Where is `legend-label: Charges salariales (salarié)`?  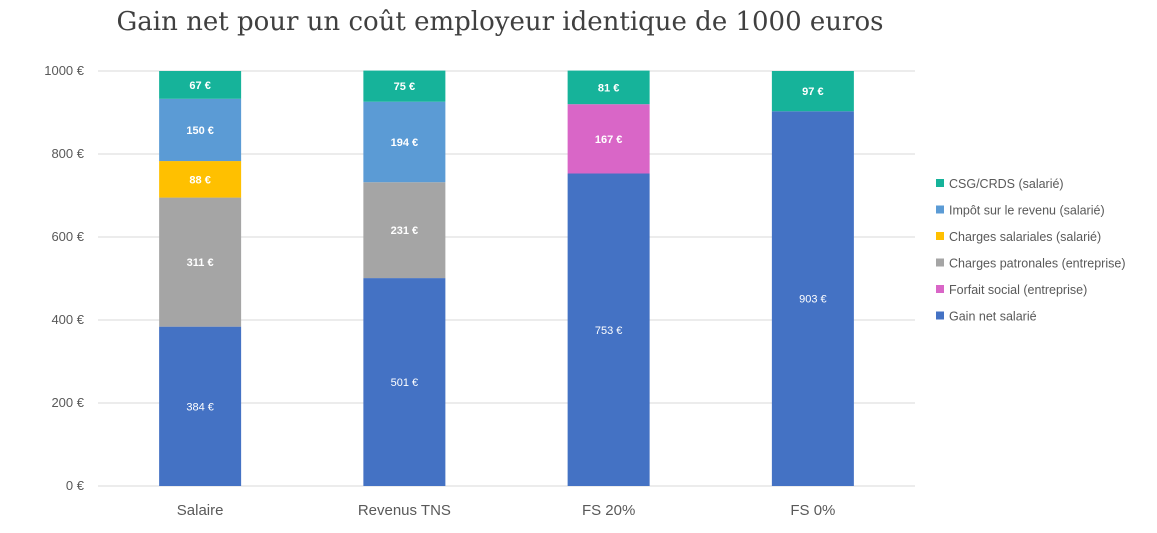
legend-label: Charges salariales (salarié) is located at coordinates (1025, 237).